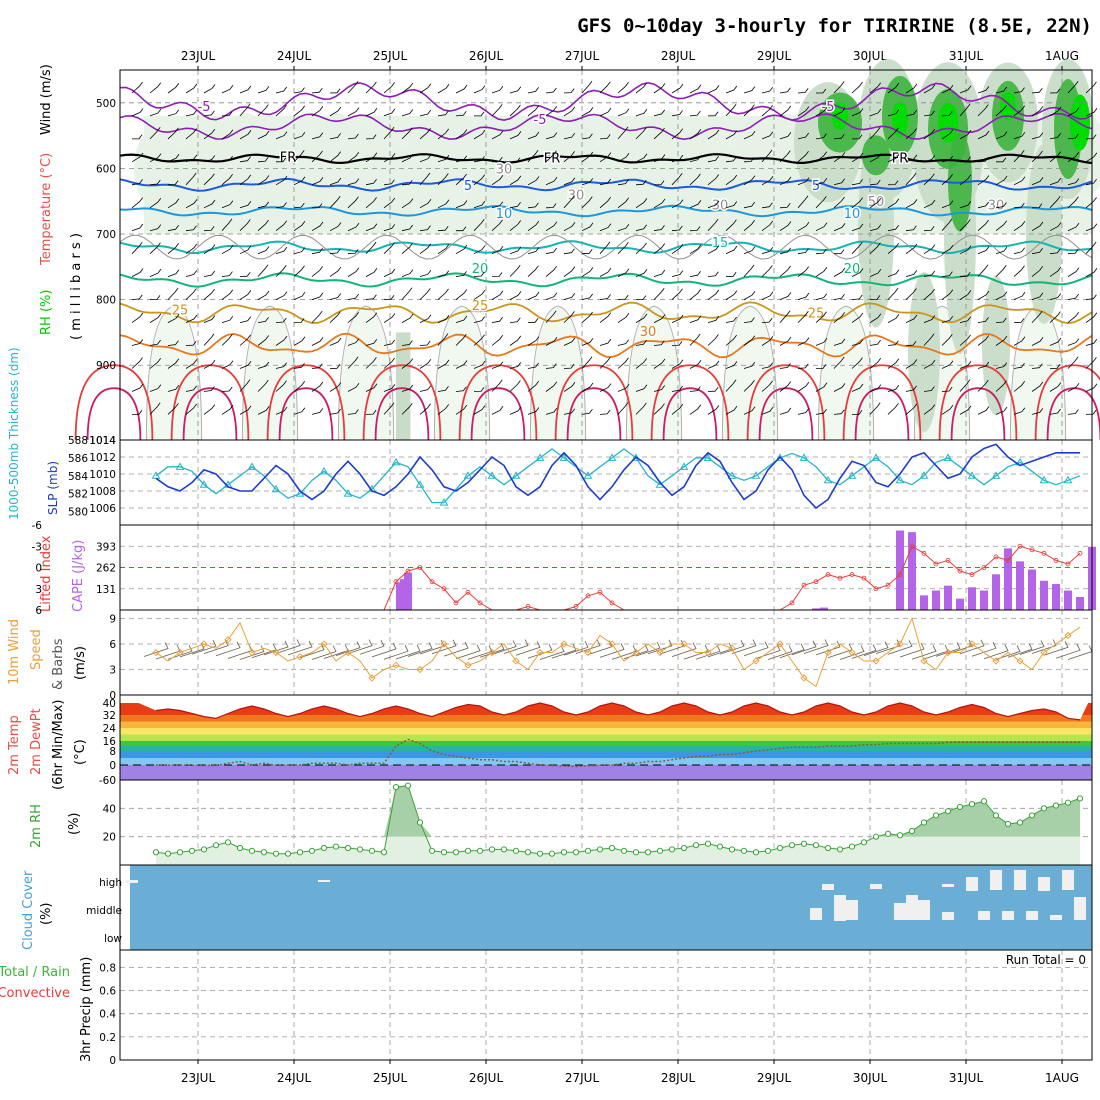  What do you see at coordinates (102, 441) in the screenshot?
I see `p1-tick: 1014` at bounding box center [102, 441].